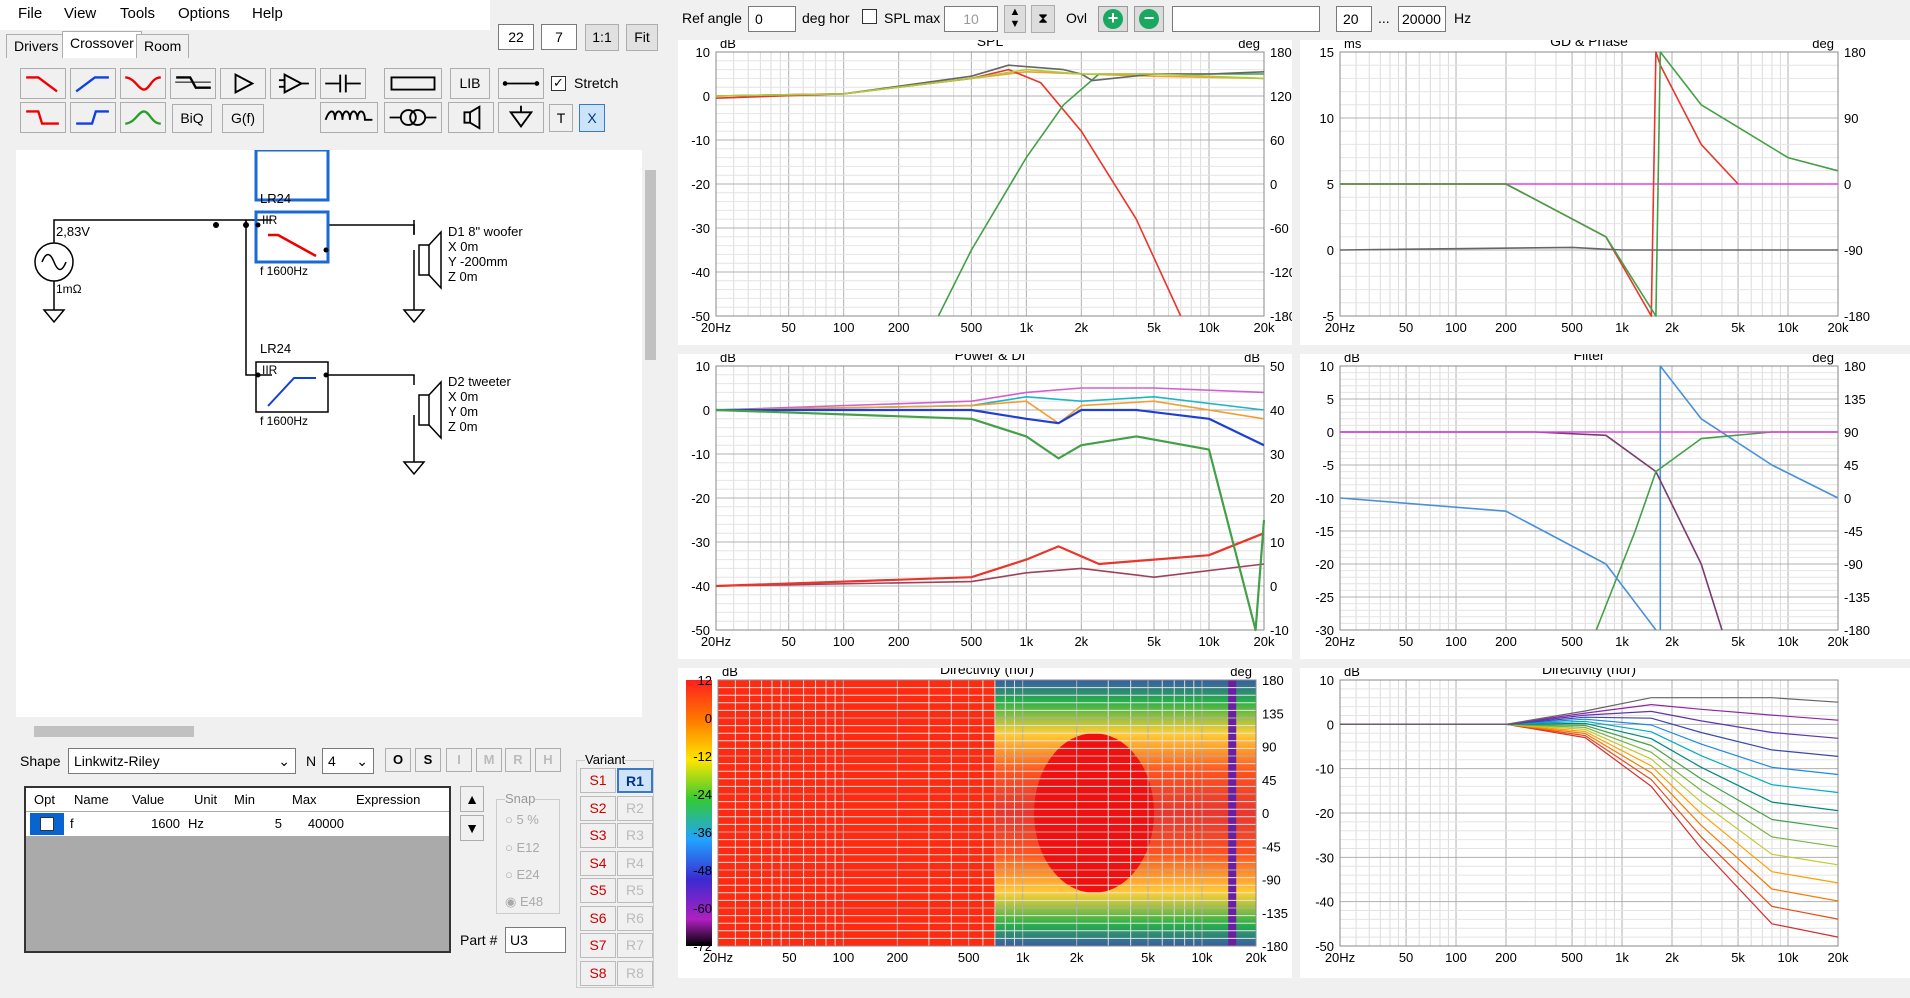 This screenshot has height=998, width=1910. Describe the element at coordinates (635, 863) in the screenshot. I see `variant-r4-button: R4` at that location.